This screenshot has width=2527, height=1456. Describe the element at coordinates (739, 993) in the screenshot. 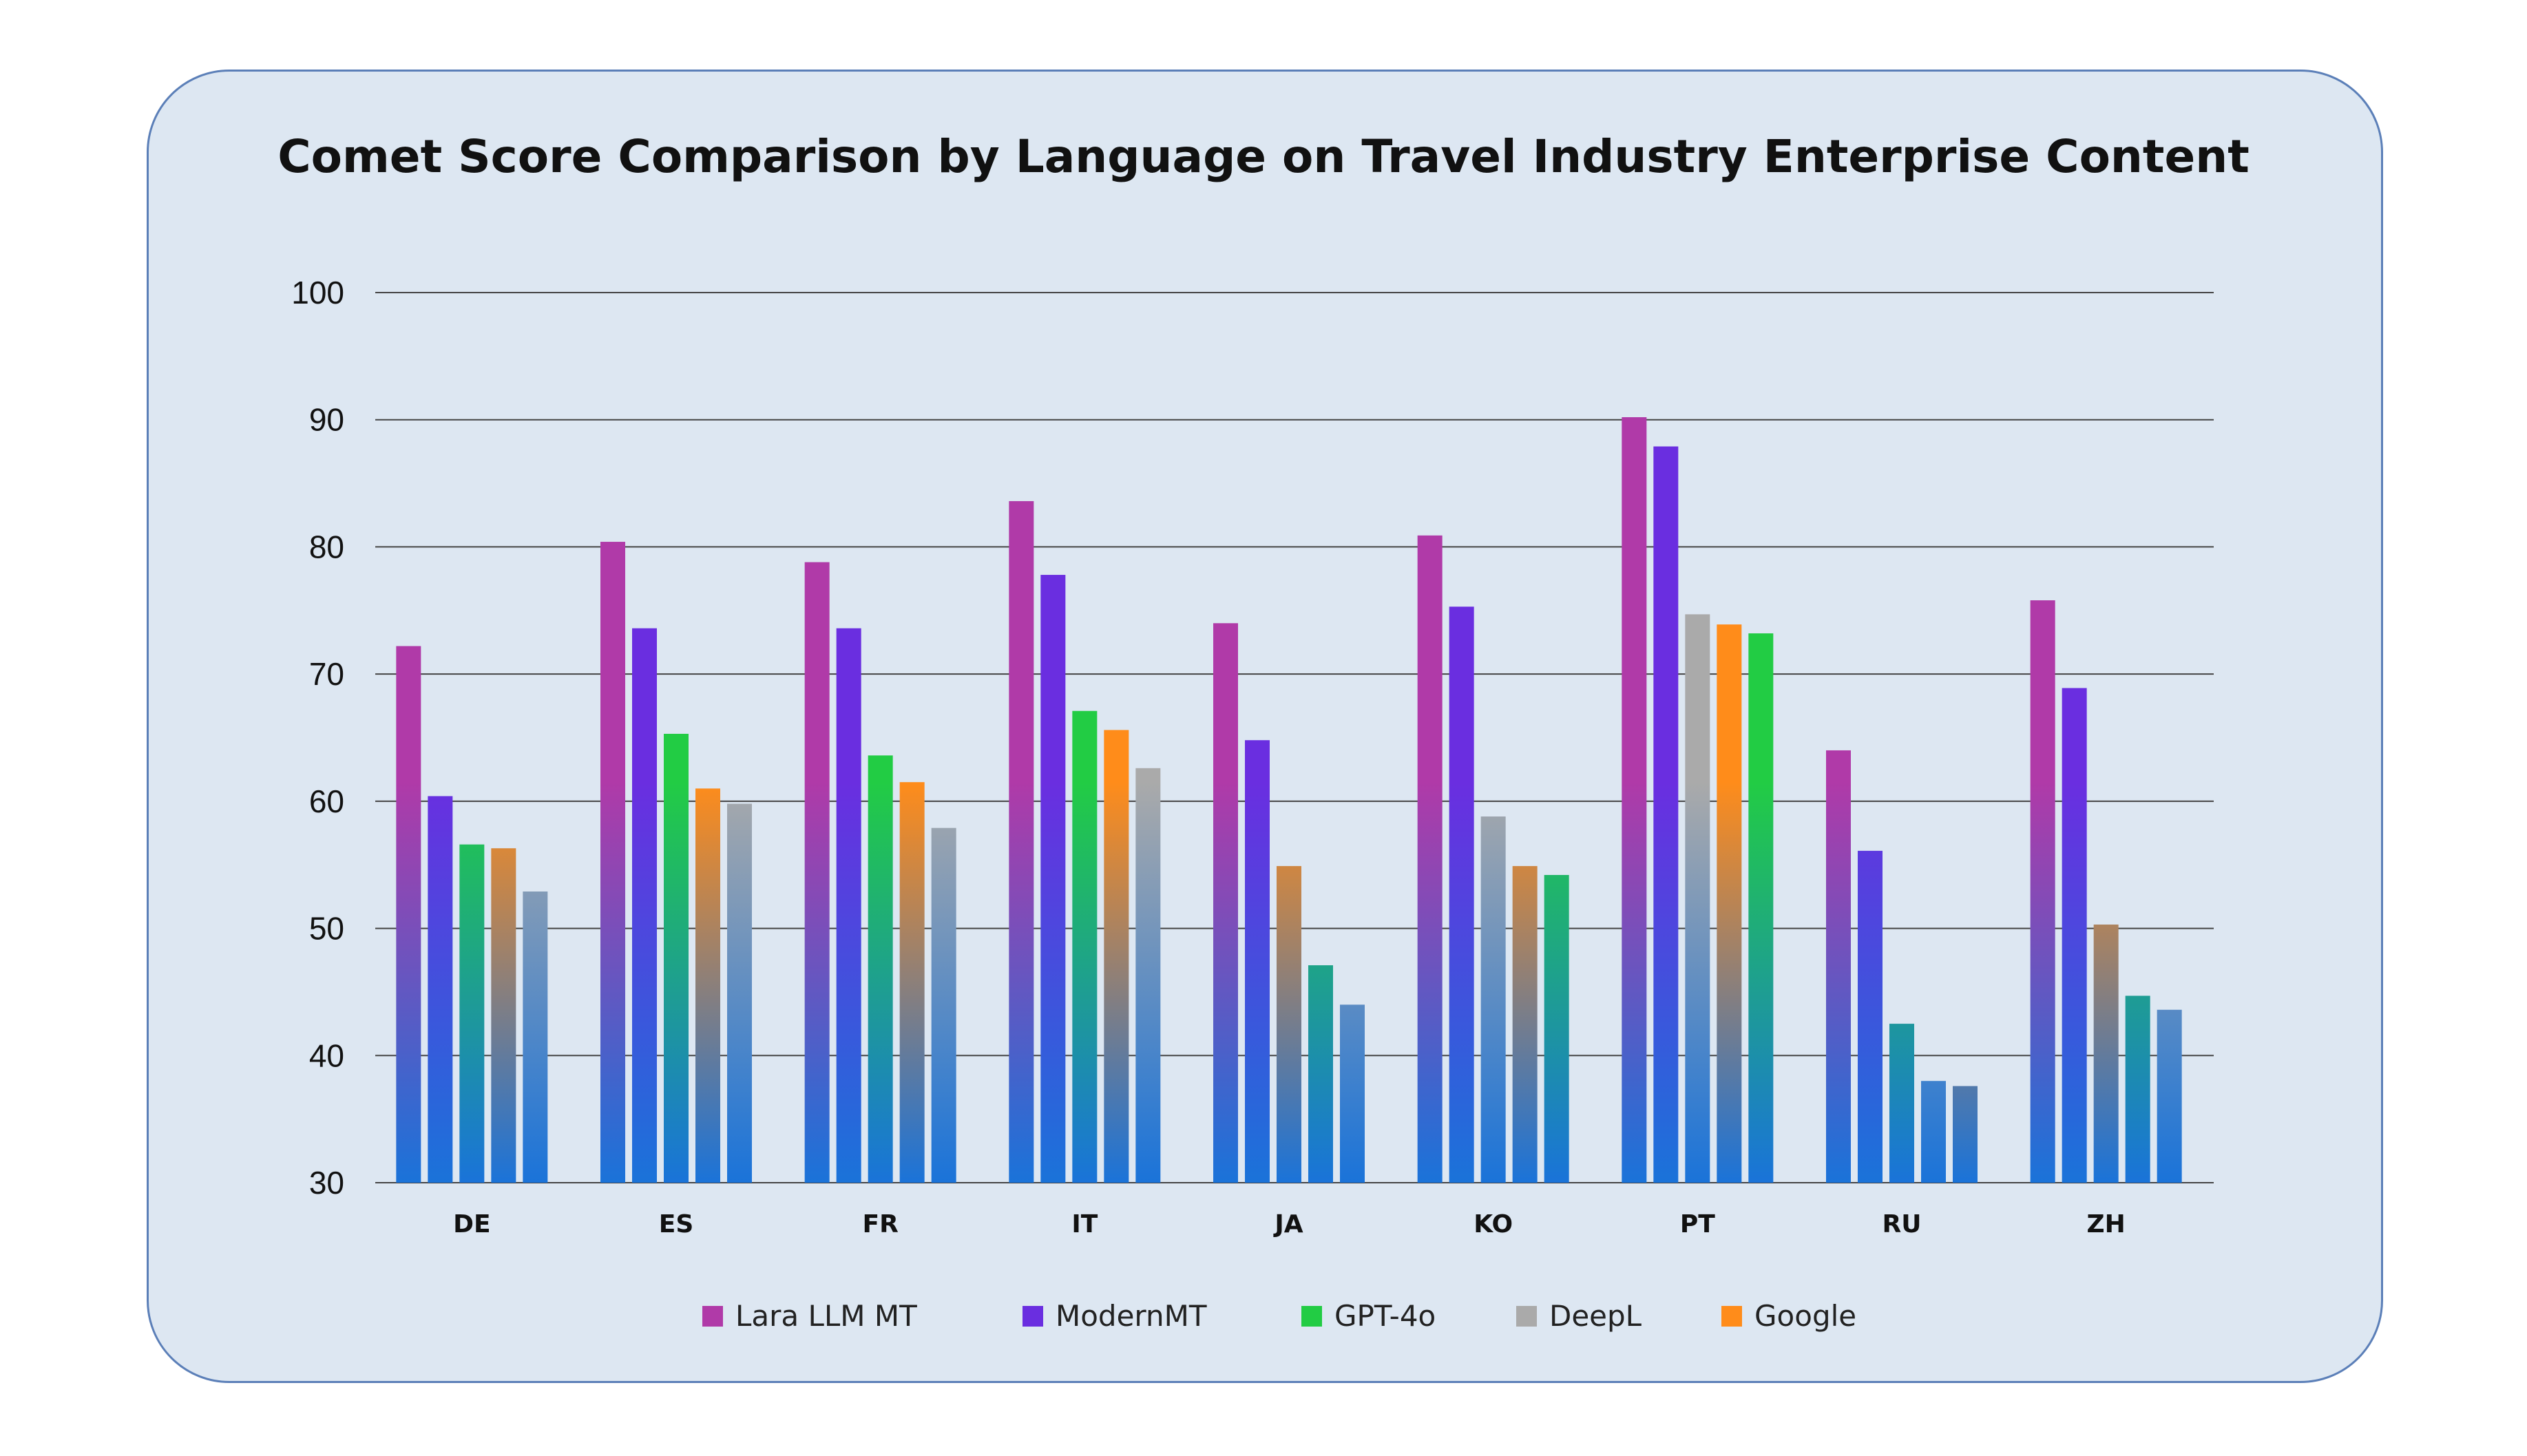

I see `bar-es-deepl` at that location.